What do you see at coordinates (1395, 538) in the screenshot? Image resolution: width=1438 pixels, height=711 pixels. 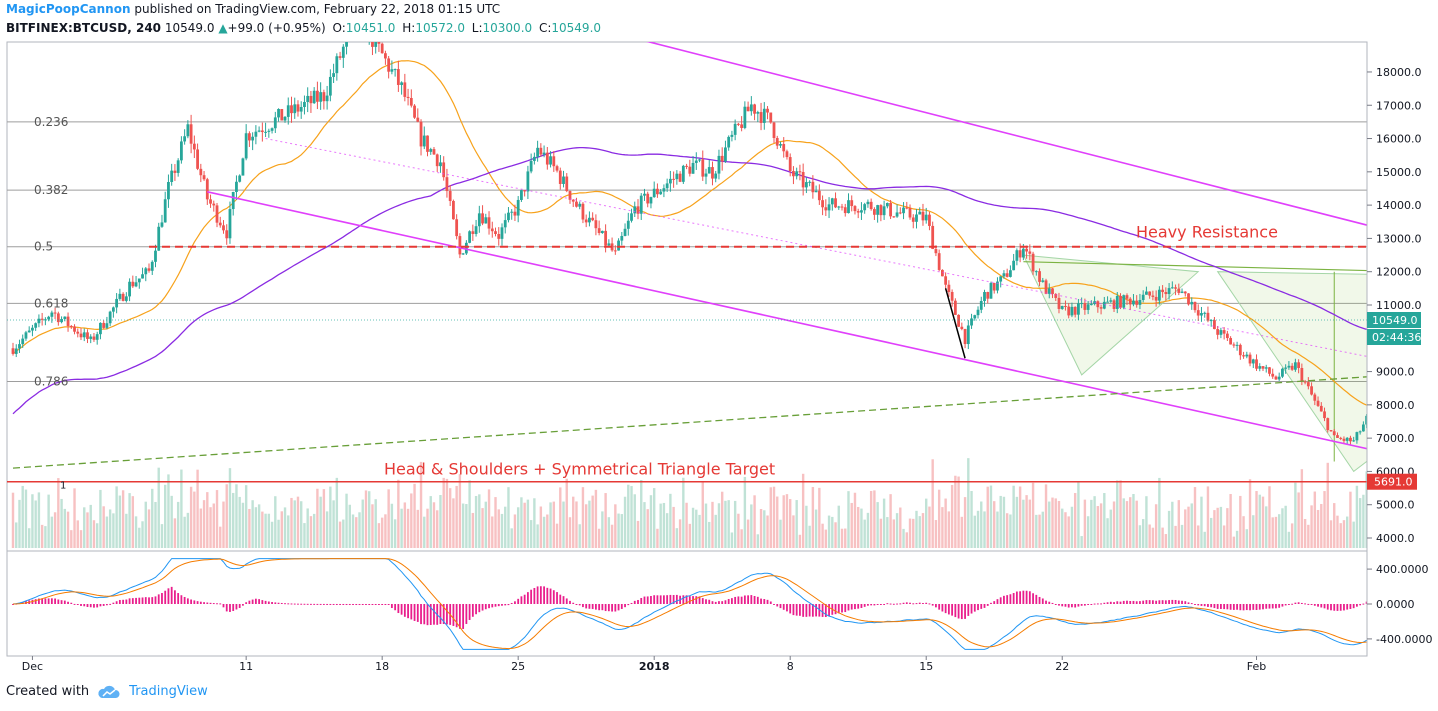 I see `y-tick-label: 4000.0` at bounding box center [1395, 538].